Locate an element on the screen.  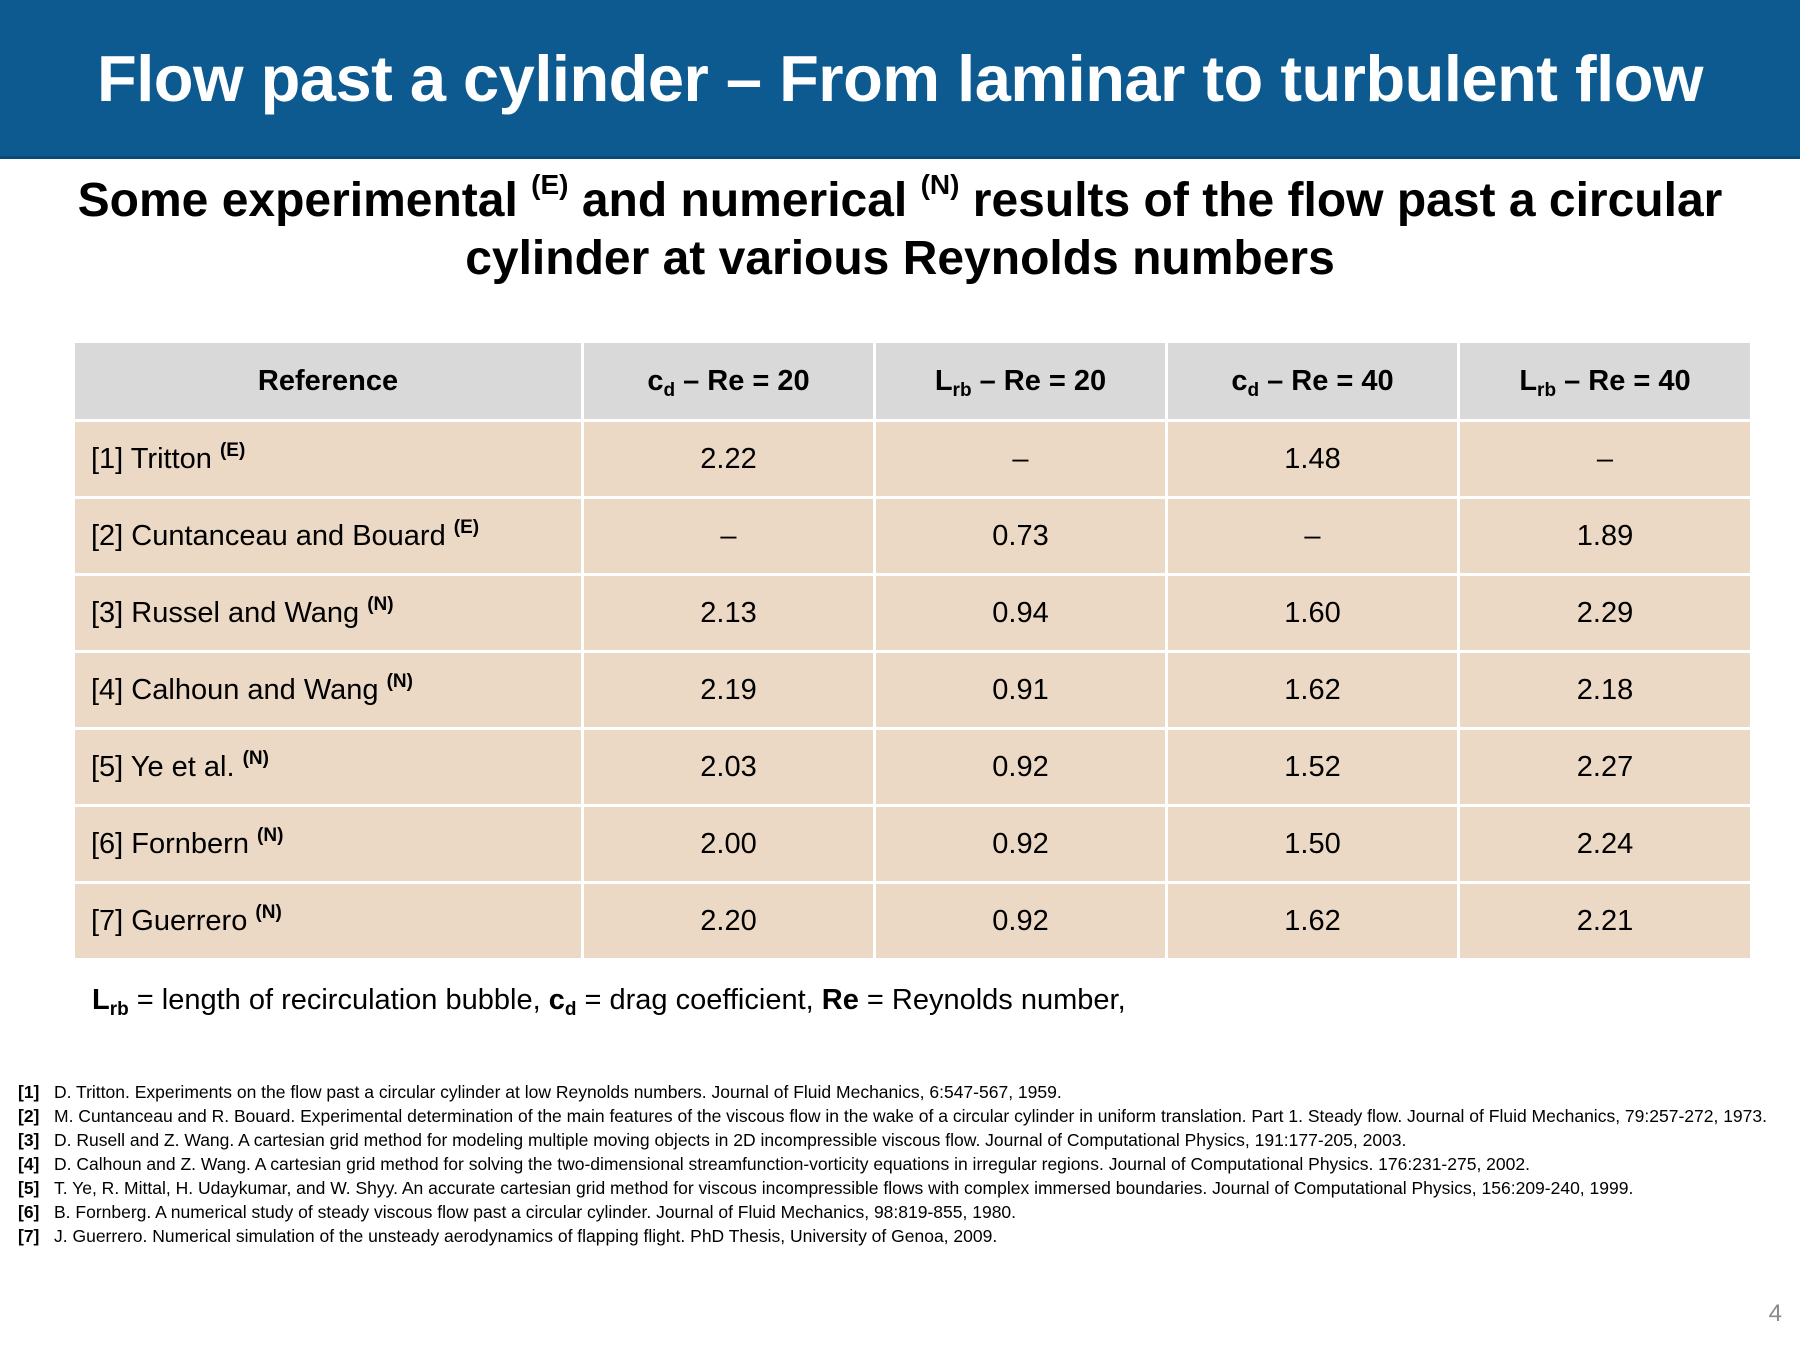
numerical-marker: (N) is located at coordinates (940, 184).